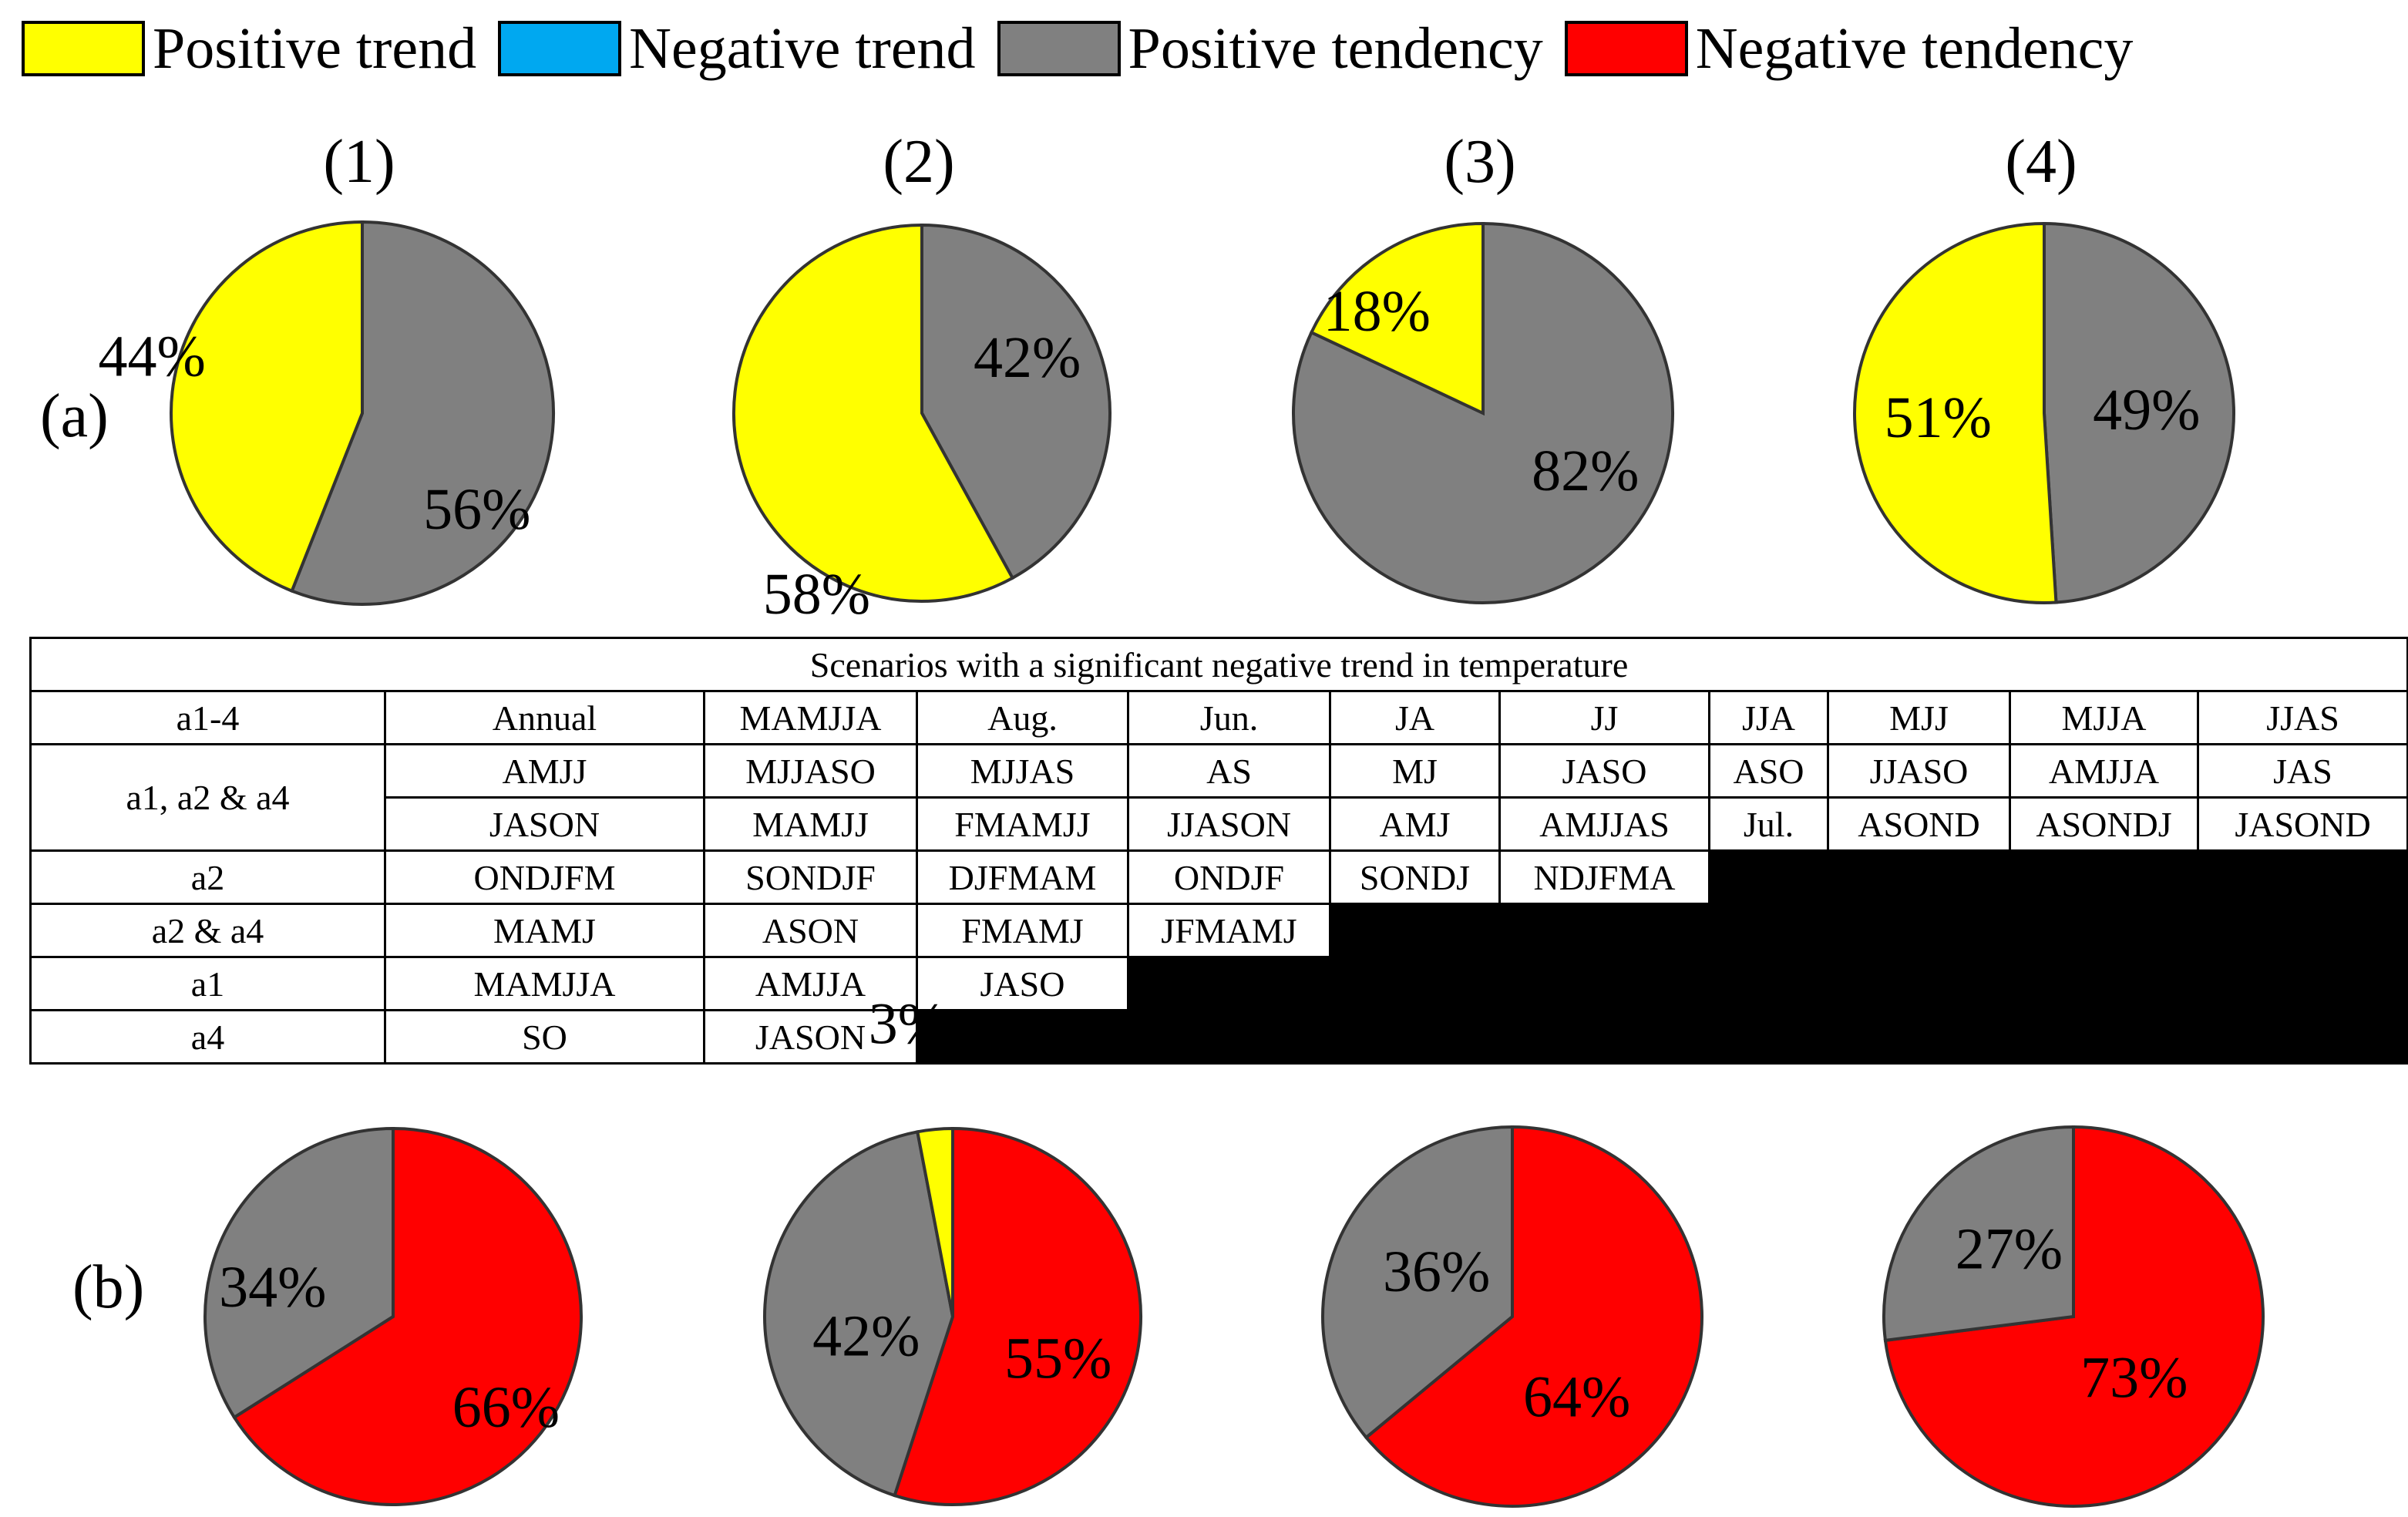 The width and height of the screenshot is (2408, 1517). Describe the element at coordinates (506, 1408) in the screenshot. I see `slice-label: 66%` at that location.